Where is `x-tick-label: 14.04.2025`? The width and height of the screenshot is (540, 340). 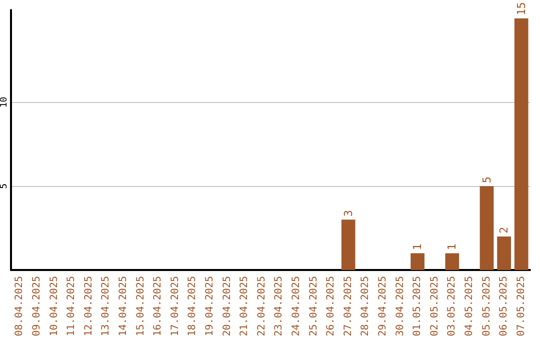
x-tick-label: 14.04.2025 is located at coordinates (123, 306).